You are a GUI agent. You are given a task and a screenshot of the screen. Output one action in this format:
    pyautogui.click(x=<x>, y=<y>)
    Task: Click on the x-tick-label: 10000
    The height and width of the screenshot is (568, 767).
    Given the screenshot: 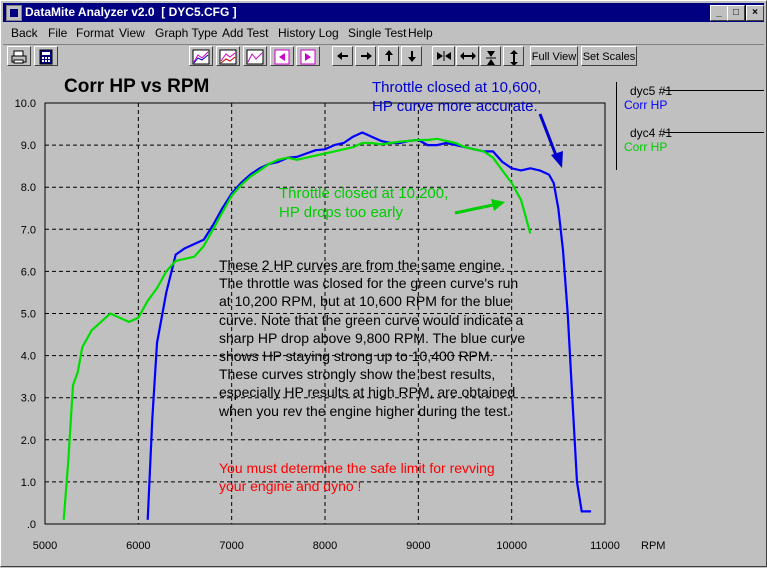 What is the action you would take?
    pyautogui.click(x=511, y=546)
    